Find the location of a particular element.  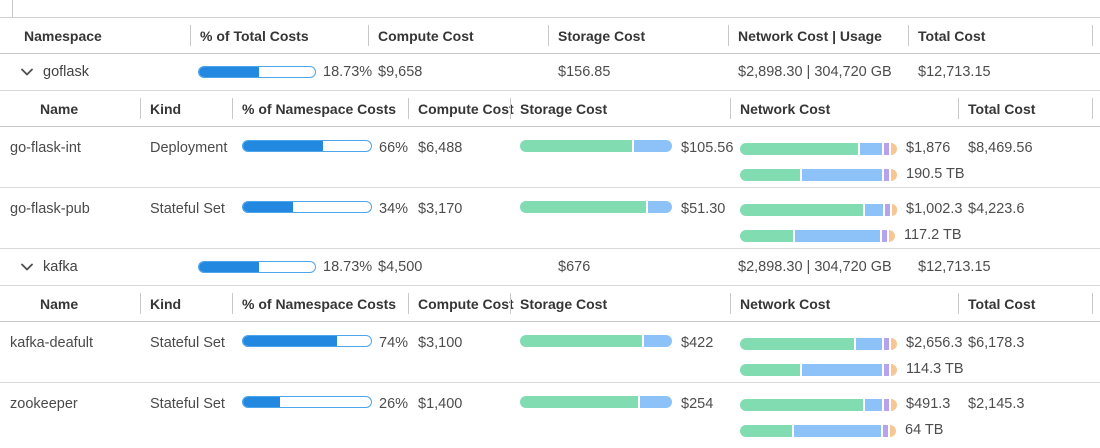

header-pct-total-costs: % of Total Costs is located at coordinates (279, 35).